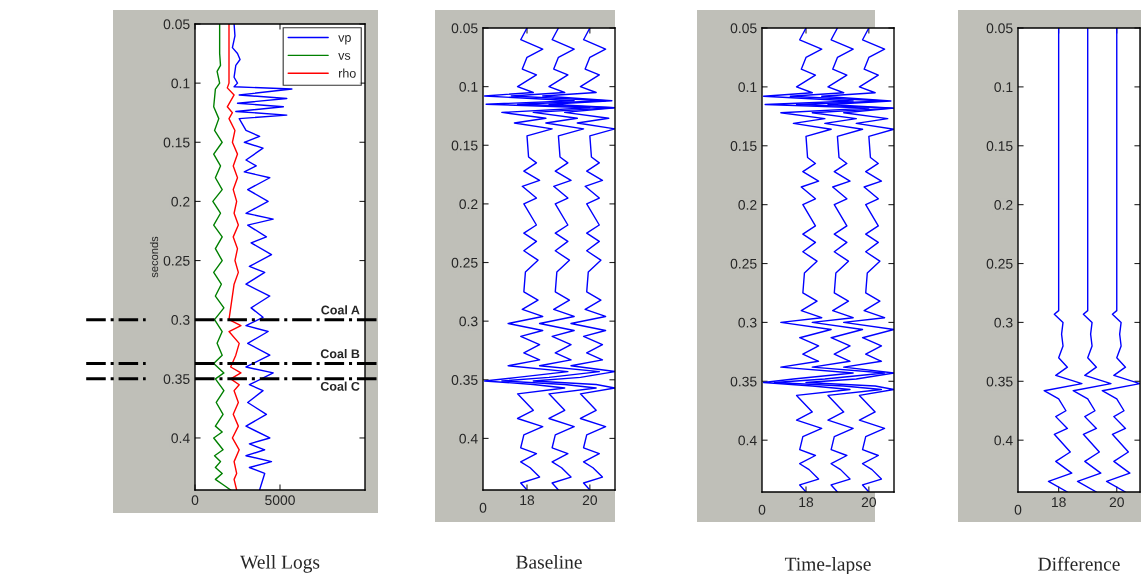 This screenshot has height=574, width=1141. I want to click on legend-label: rho, so click(347, 73).